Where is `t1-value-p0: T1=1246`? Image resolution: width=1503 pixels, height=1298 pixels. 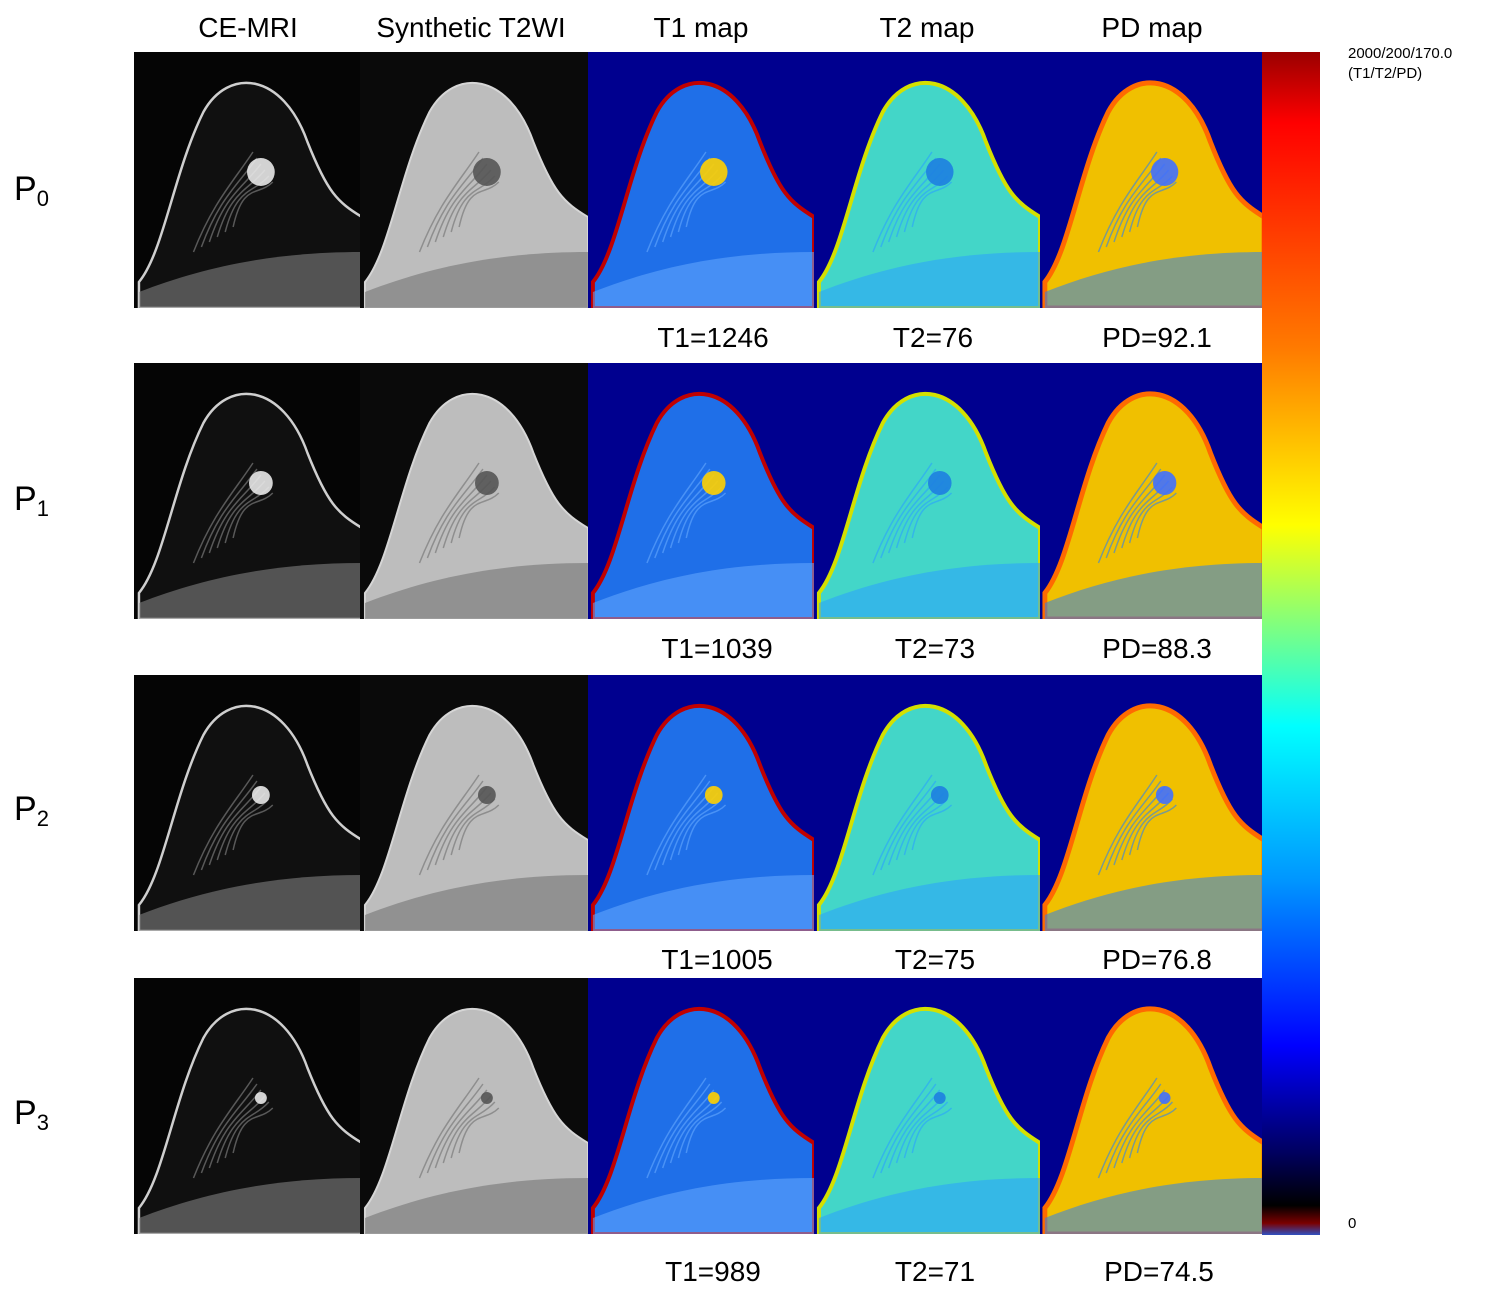 t1-value-p0: T1=1246 is located at coordinates (713, 337).